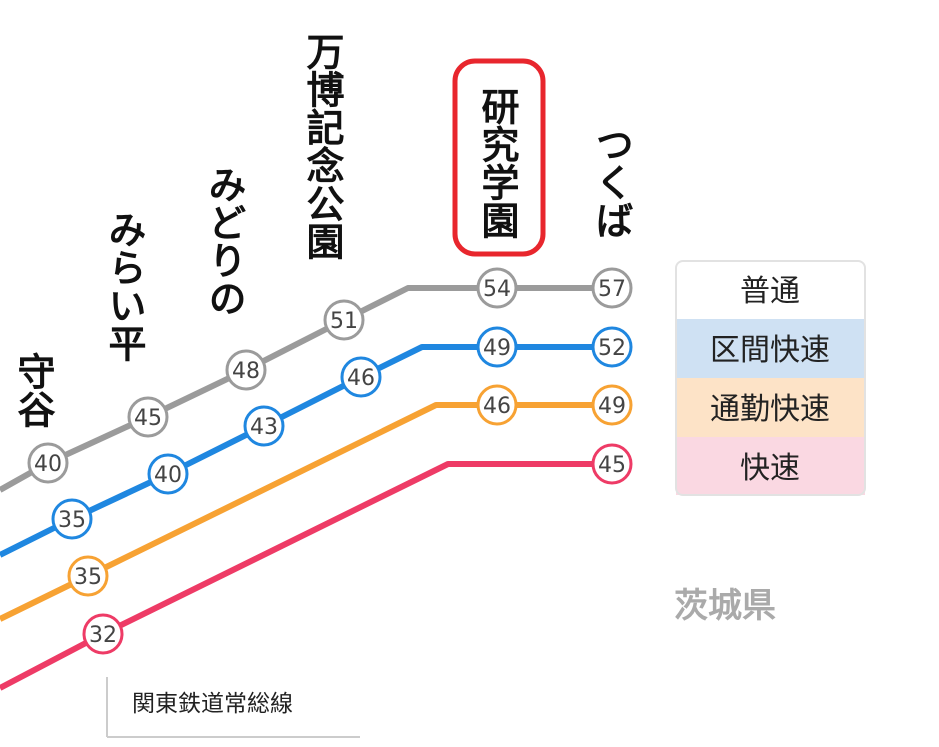 Image resolution: width=939 pixels, height=747 pixels. Describe the element at coordinates (497, 163) in the screenshot. I see `station-name-kenkyu-gakuen: 研究学園` at that location.